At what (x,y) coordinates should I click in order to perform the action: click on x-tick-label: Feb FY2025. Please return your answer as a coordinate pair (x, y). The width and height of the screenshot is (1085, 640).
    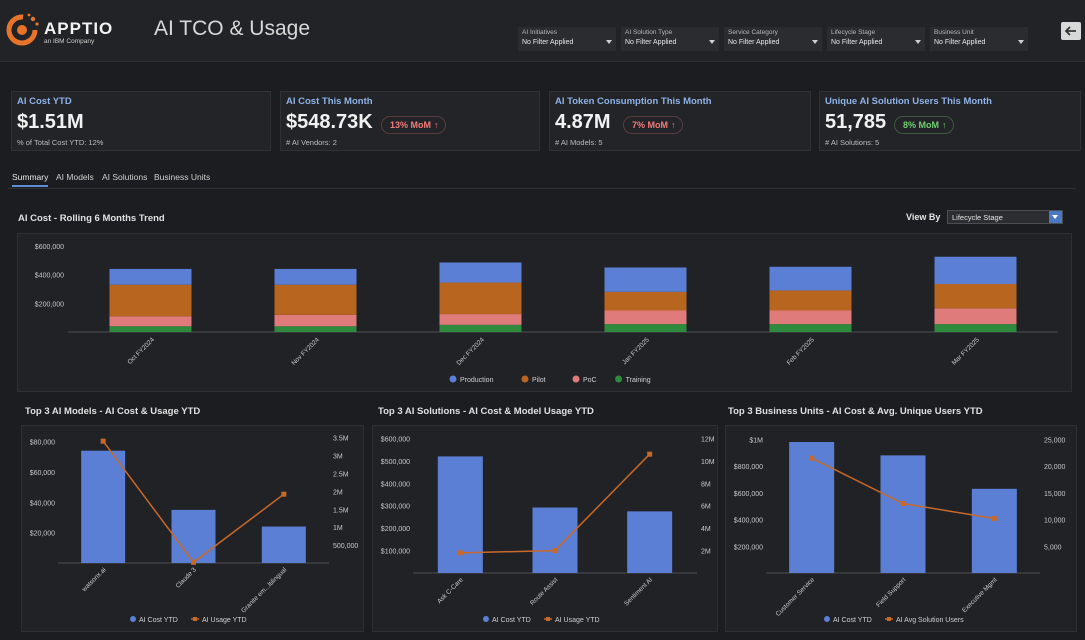
    Looking at the image, I should click on (801, 351).